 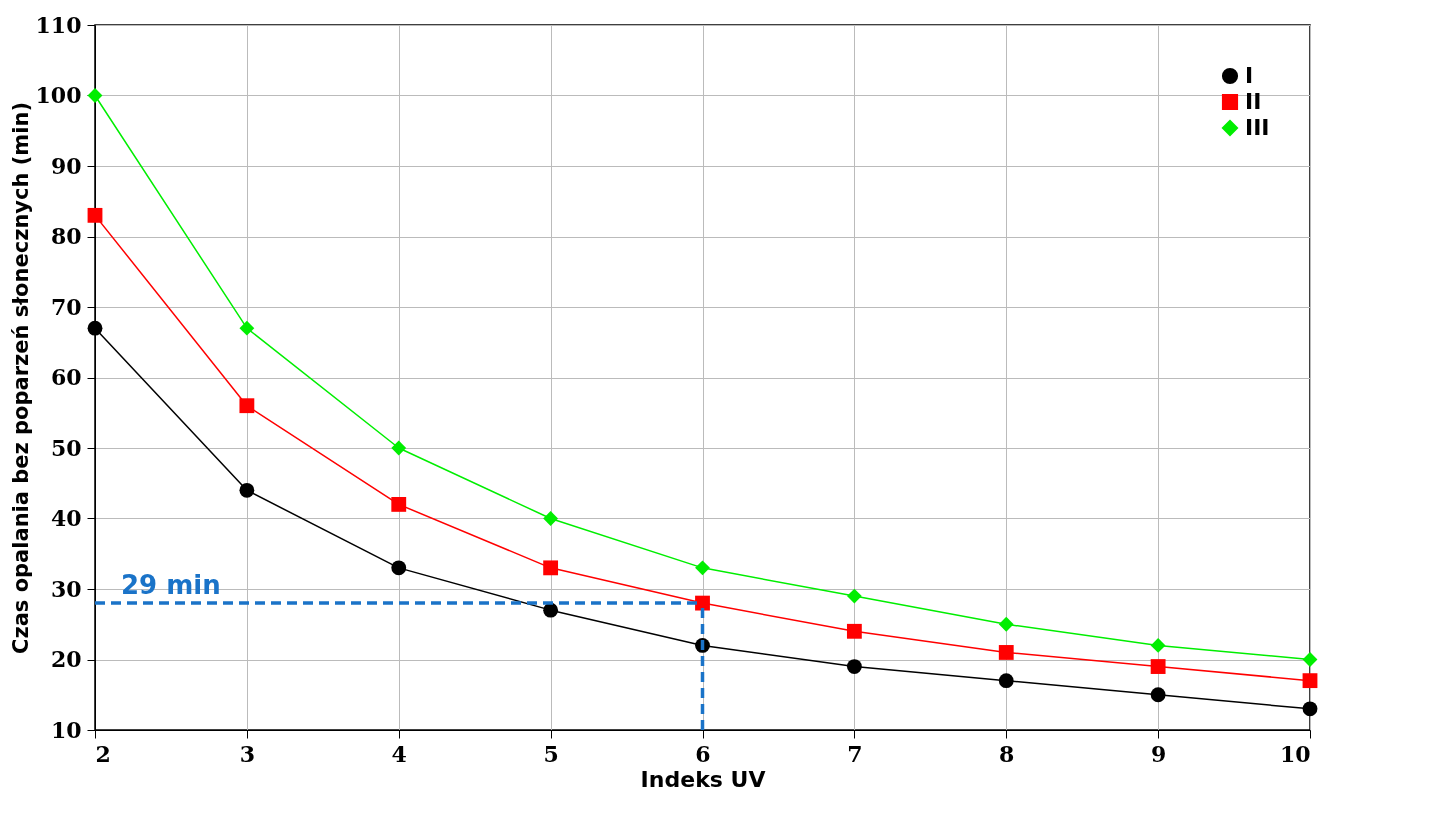 I want to click on y-tick-label: 100, so click(x=58, y=95).